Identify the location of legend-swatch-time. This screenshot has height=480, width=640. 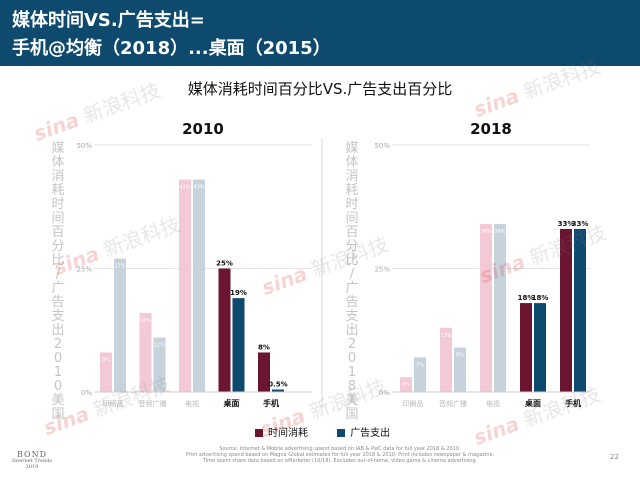
(259, 433).